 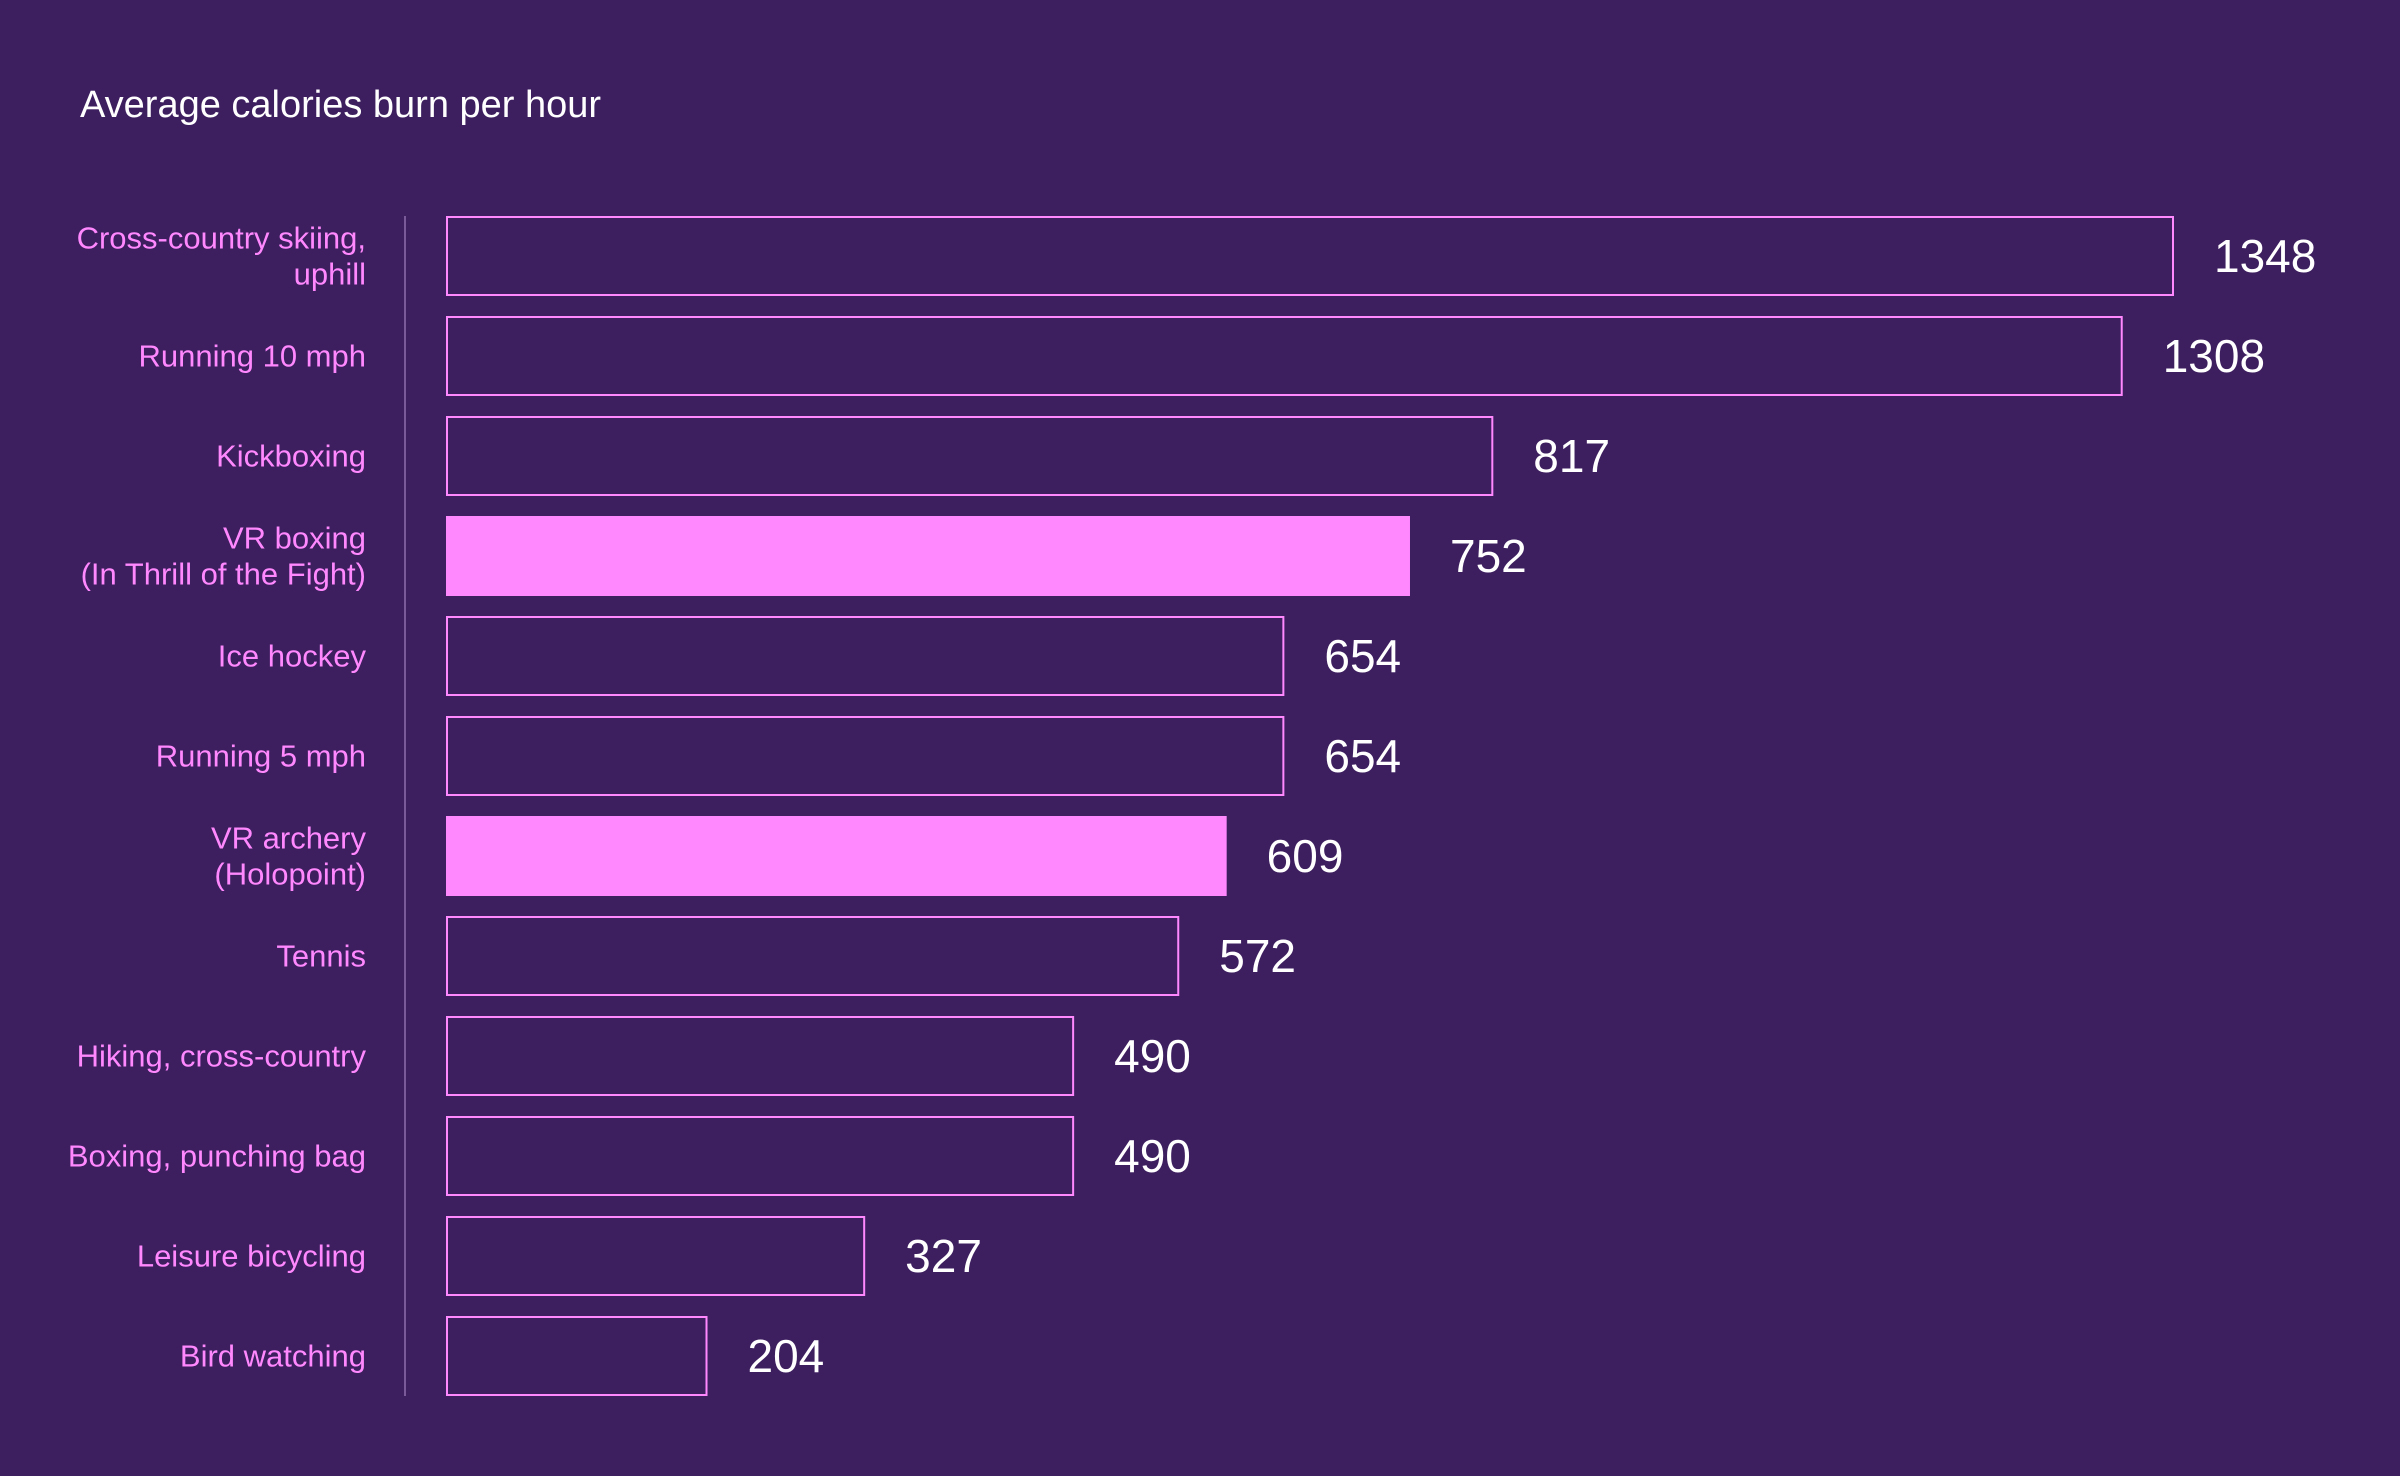 I want to click on value-label: 817, so click(x=1571, y=456).